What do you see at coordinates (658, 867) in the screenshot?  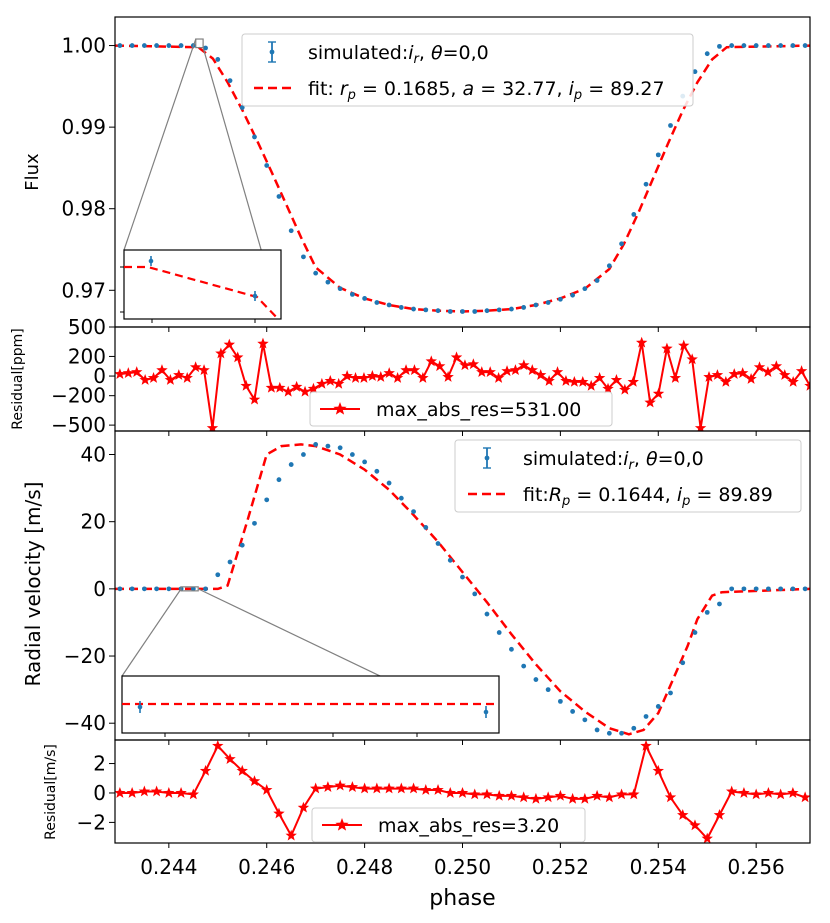 I see `x-tick-label: 0.254` at bounding box center [658, 867].